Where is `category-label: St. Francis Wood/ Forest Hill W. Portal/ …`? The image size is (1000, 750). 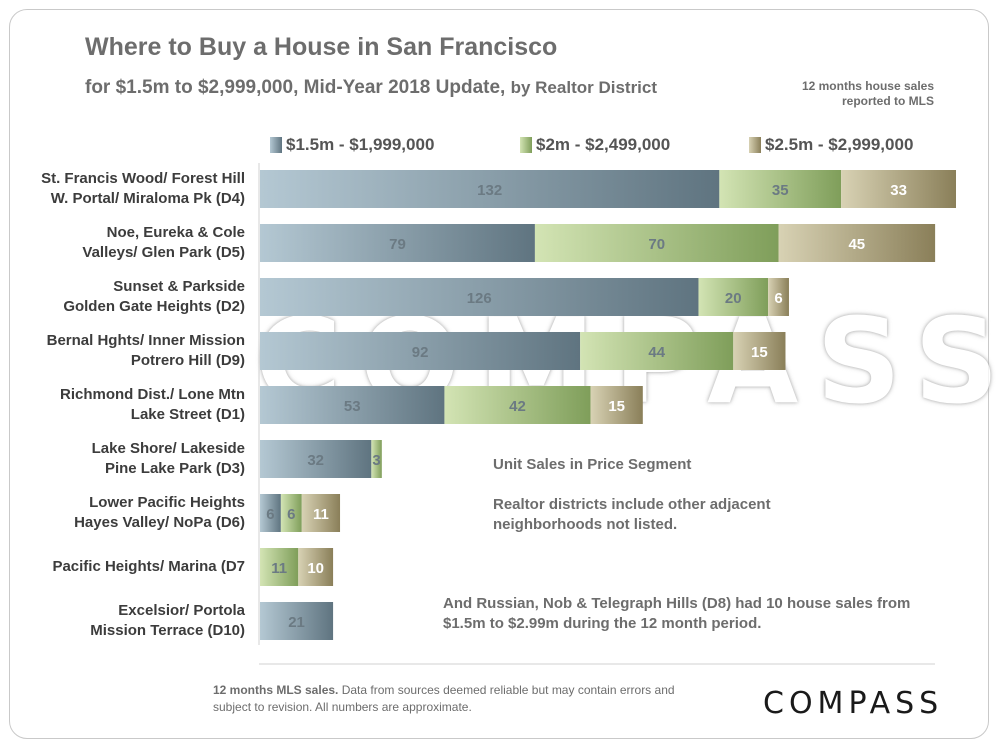 category-label: St. Francis Wood/ Forest Hill W. Portal/ … is located at coordinates (143, 188).